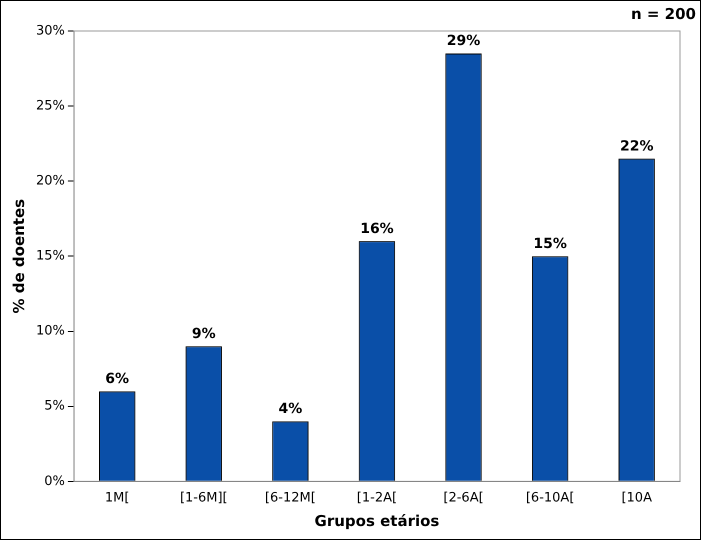  I want to click on y-tick-label: 30%, so click(50, 30).